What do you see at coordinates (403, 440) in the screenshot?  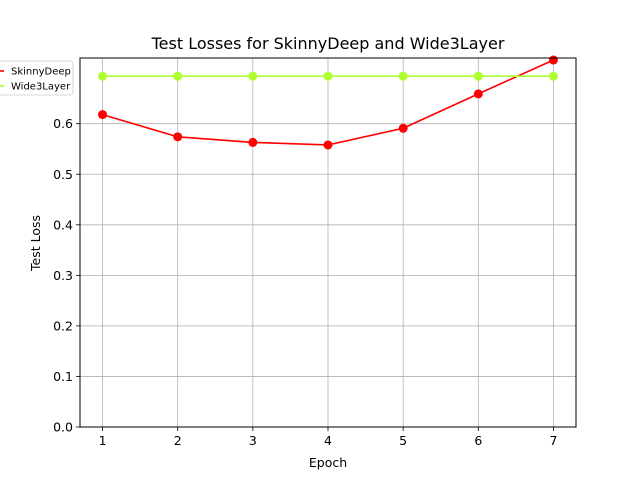 I see `x-tick-label: 5` at bounding box center [403, 440].